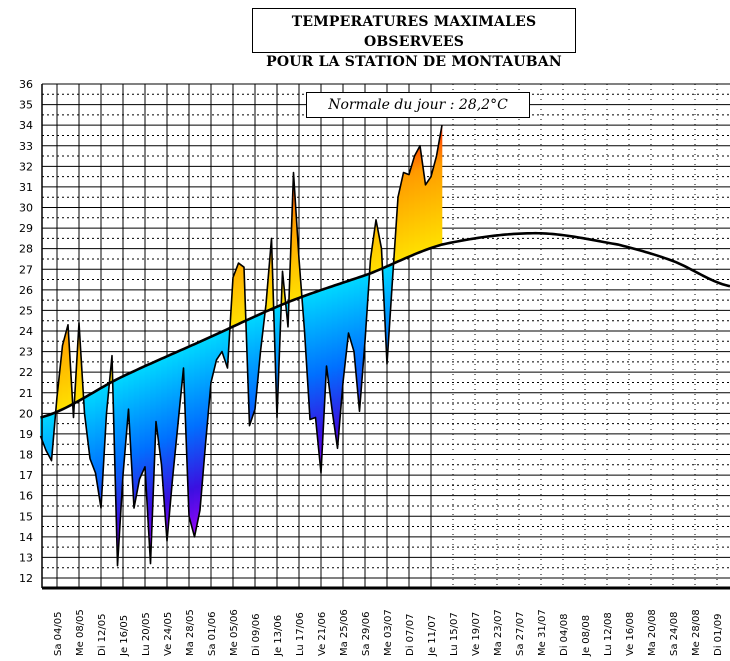 The width and height of the screenshot is (730, 661). What do you see at coordinates (432, 636) in the screenshot?
I see `x-tick-label: Je 11/07` at bounding box center [432, 636].